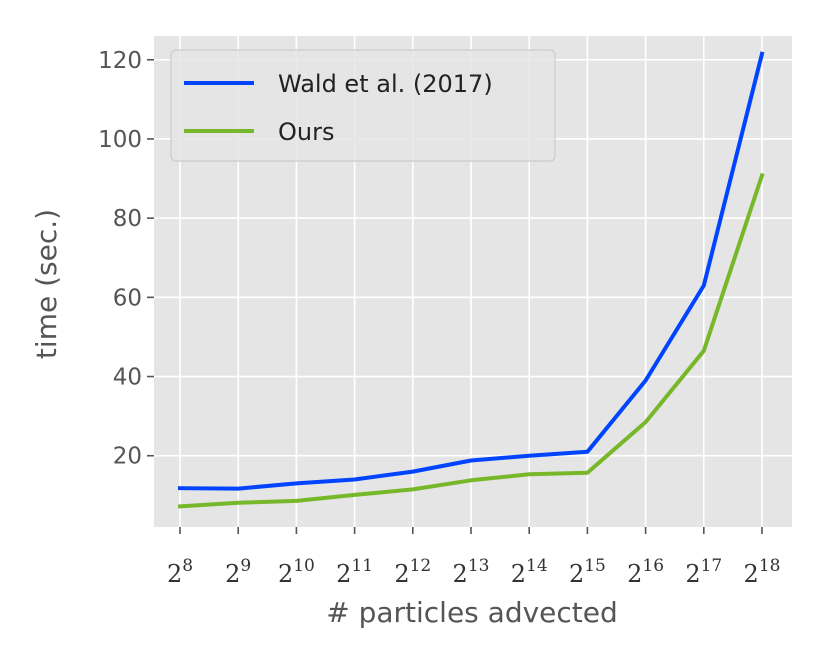  I want to click on x-tick-label: 210, so click(296, 572).